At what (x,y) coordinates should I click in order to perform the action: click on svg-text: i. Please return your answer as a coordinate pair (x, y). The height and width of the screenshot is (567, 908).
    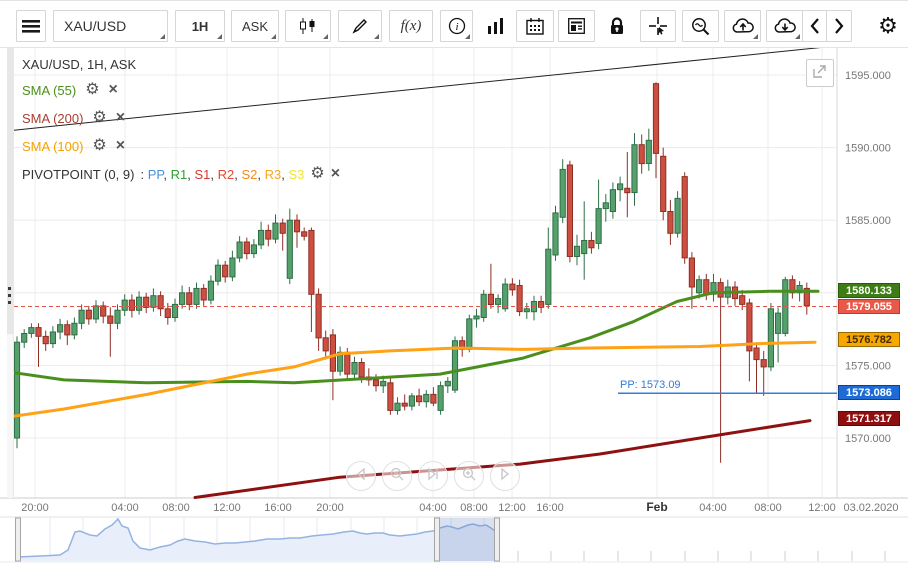
    Looking at the image, I should click on (456, 27).